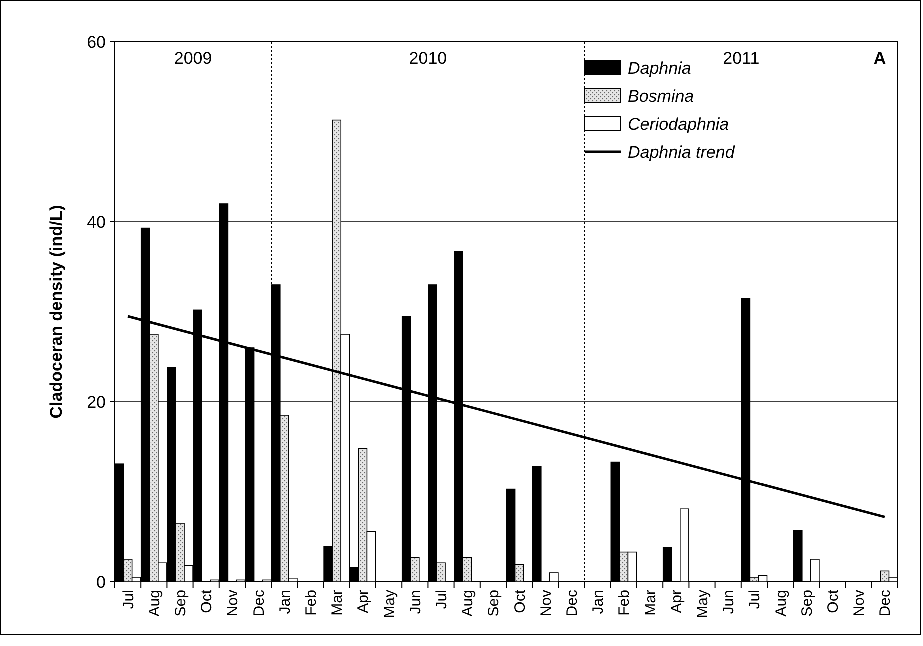  I want to click on legend-label: Bosmina, so click(661, 96).